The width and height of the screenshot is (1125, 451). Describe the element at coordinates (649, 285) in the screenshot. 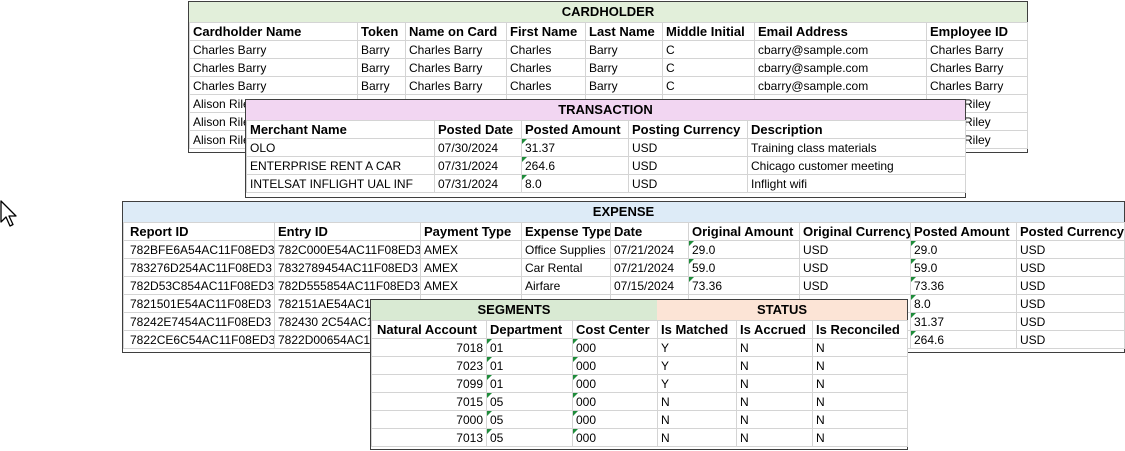

I see `table-cell: 07/15/2024` at that location.